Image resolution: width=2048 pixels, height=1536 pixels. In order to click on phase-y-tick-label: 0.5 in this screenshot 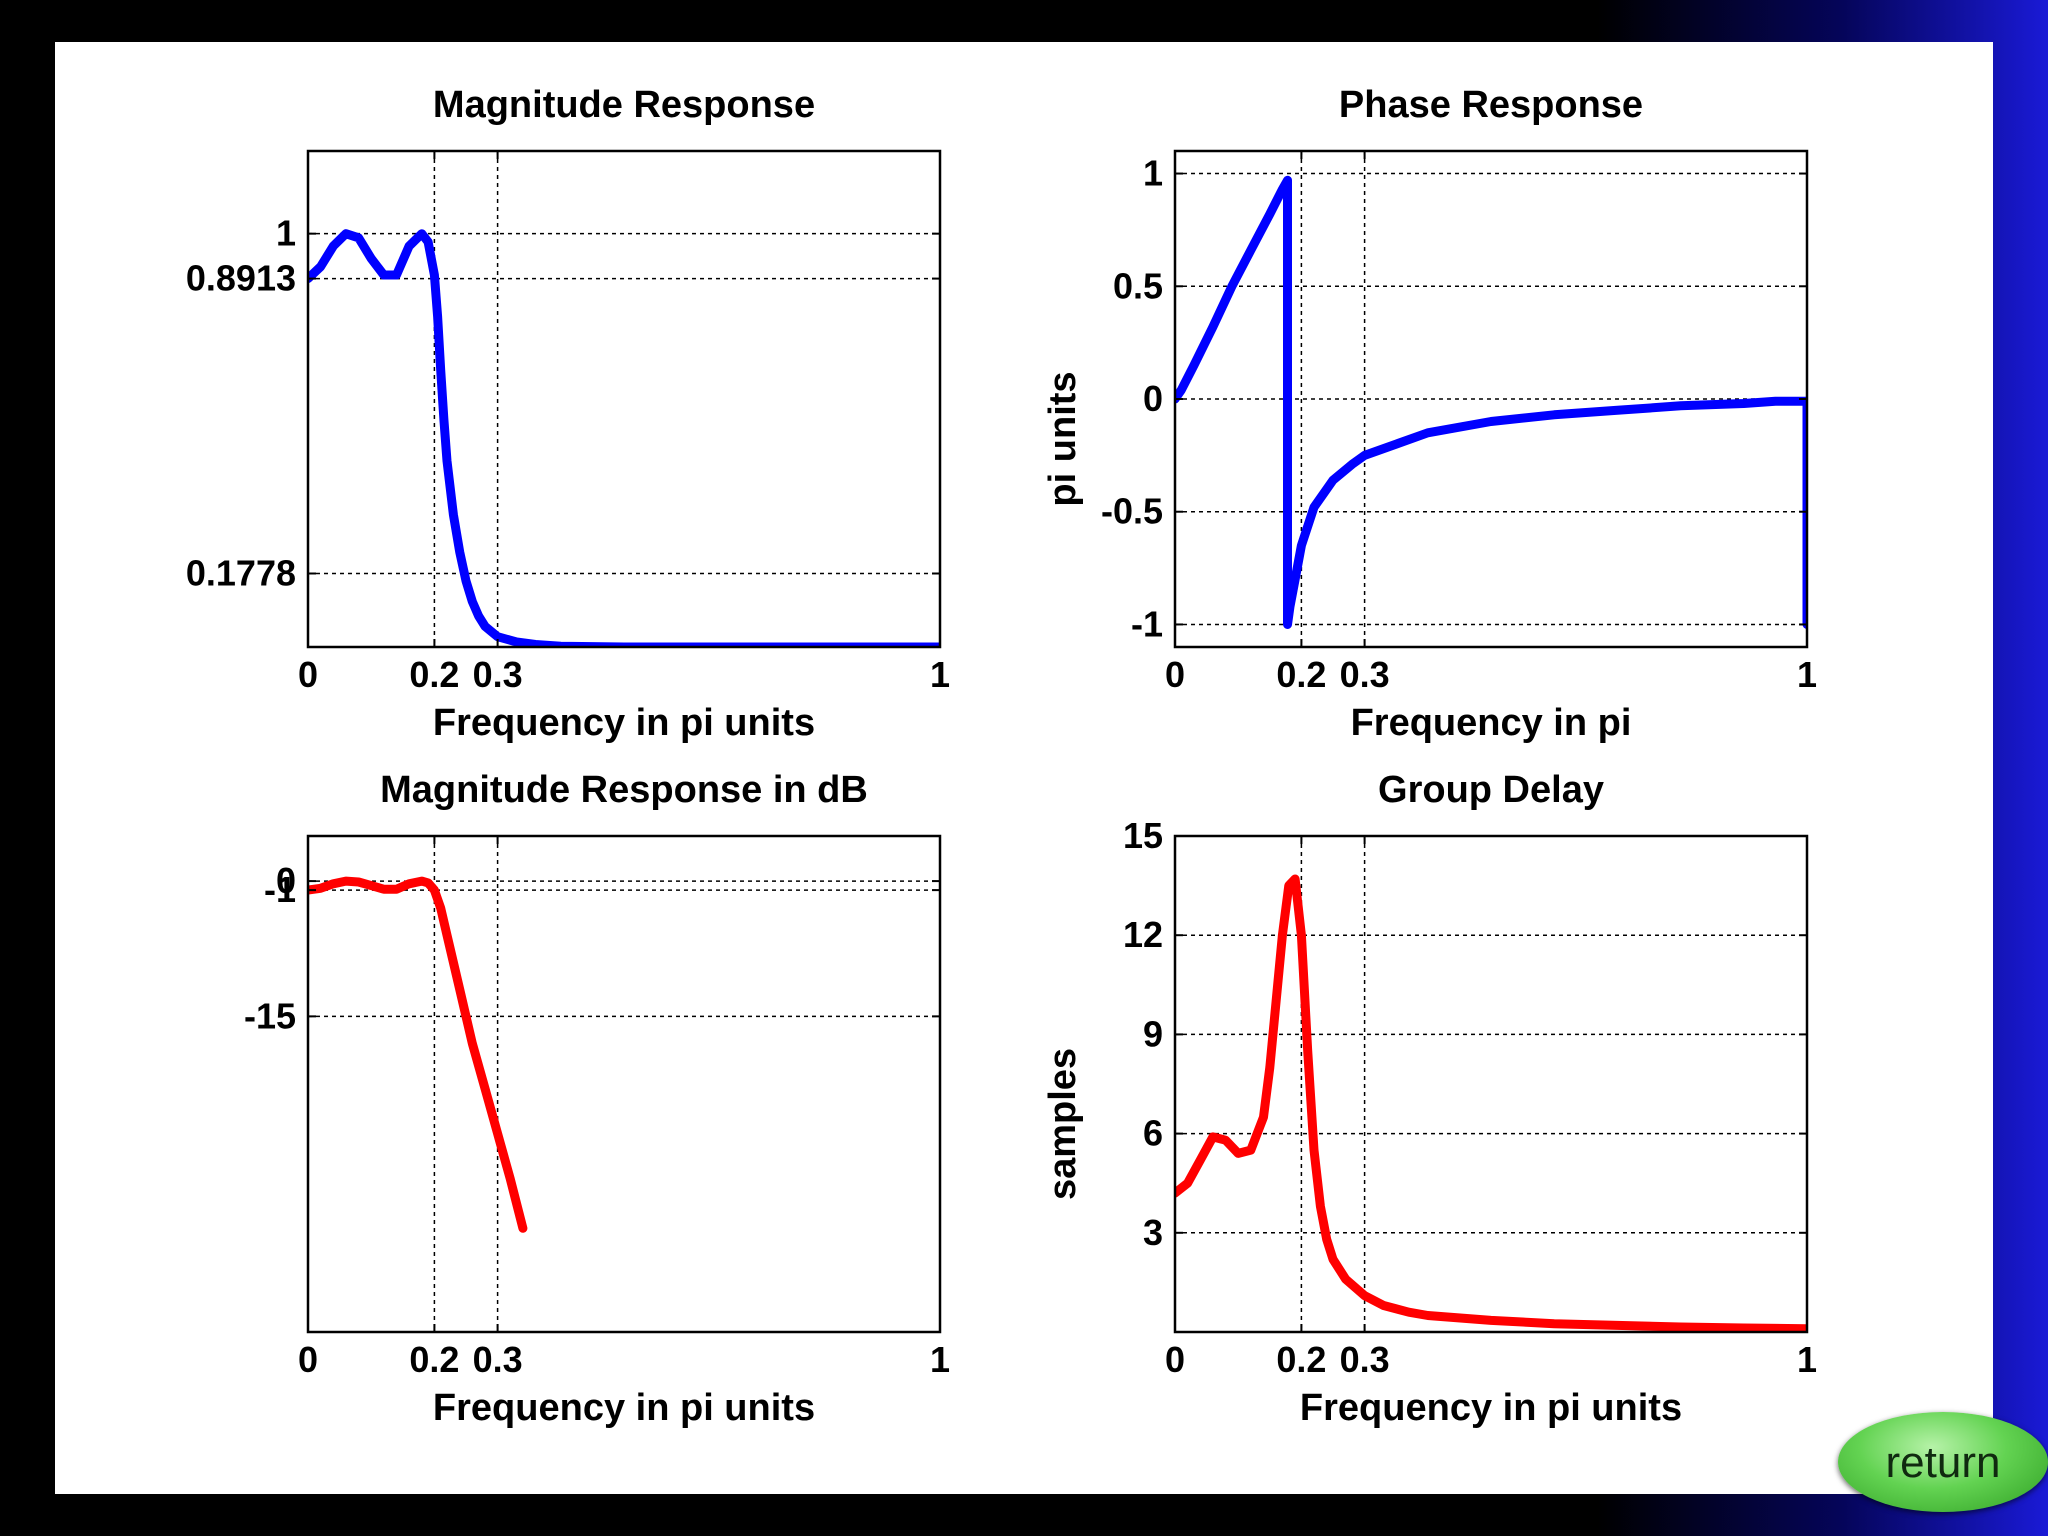, I will do `click(1138, 285)`.